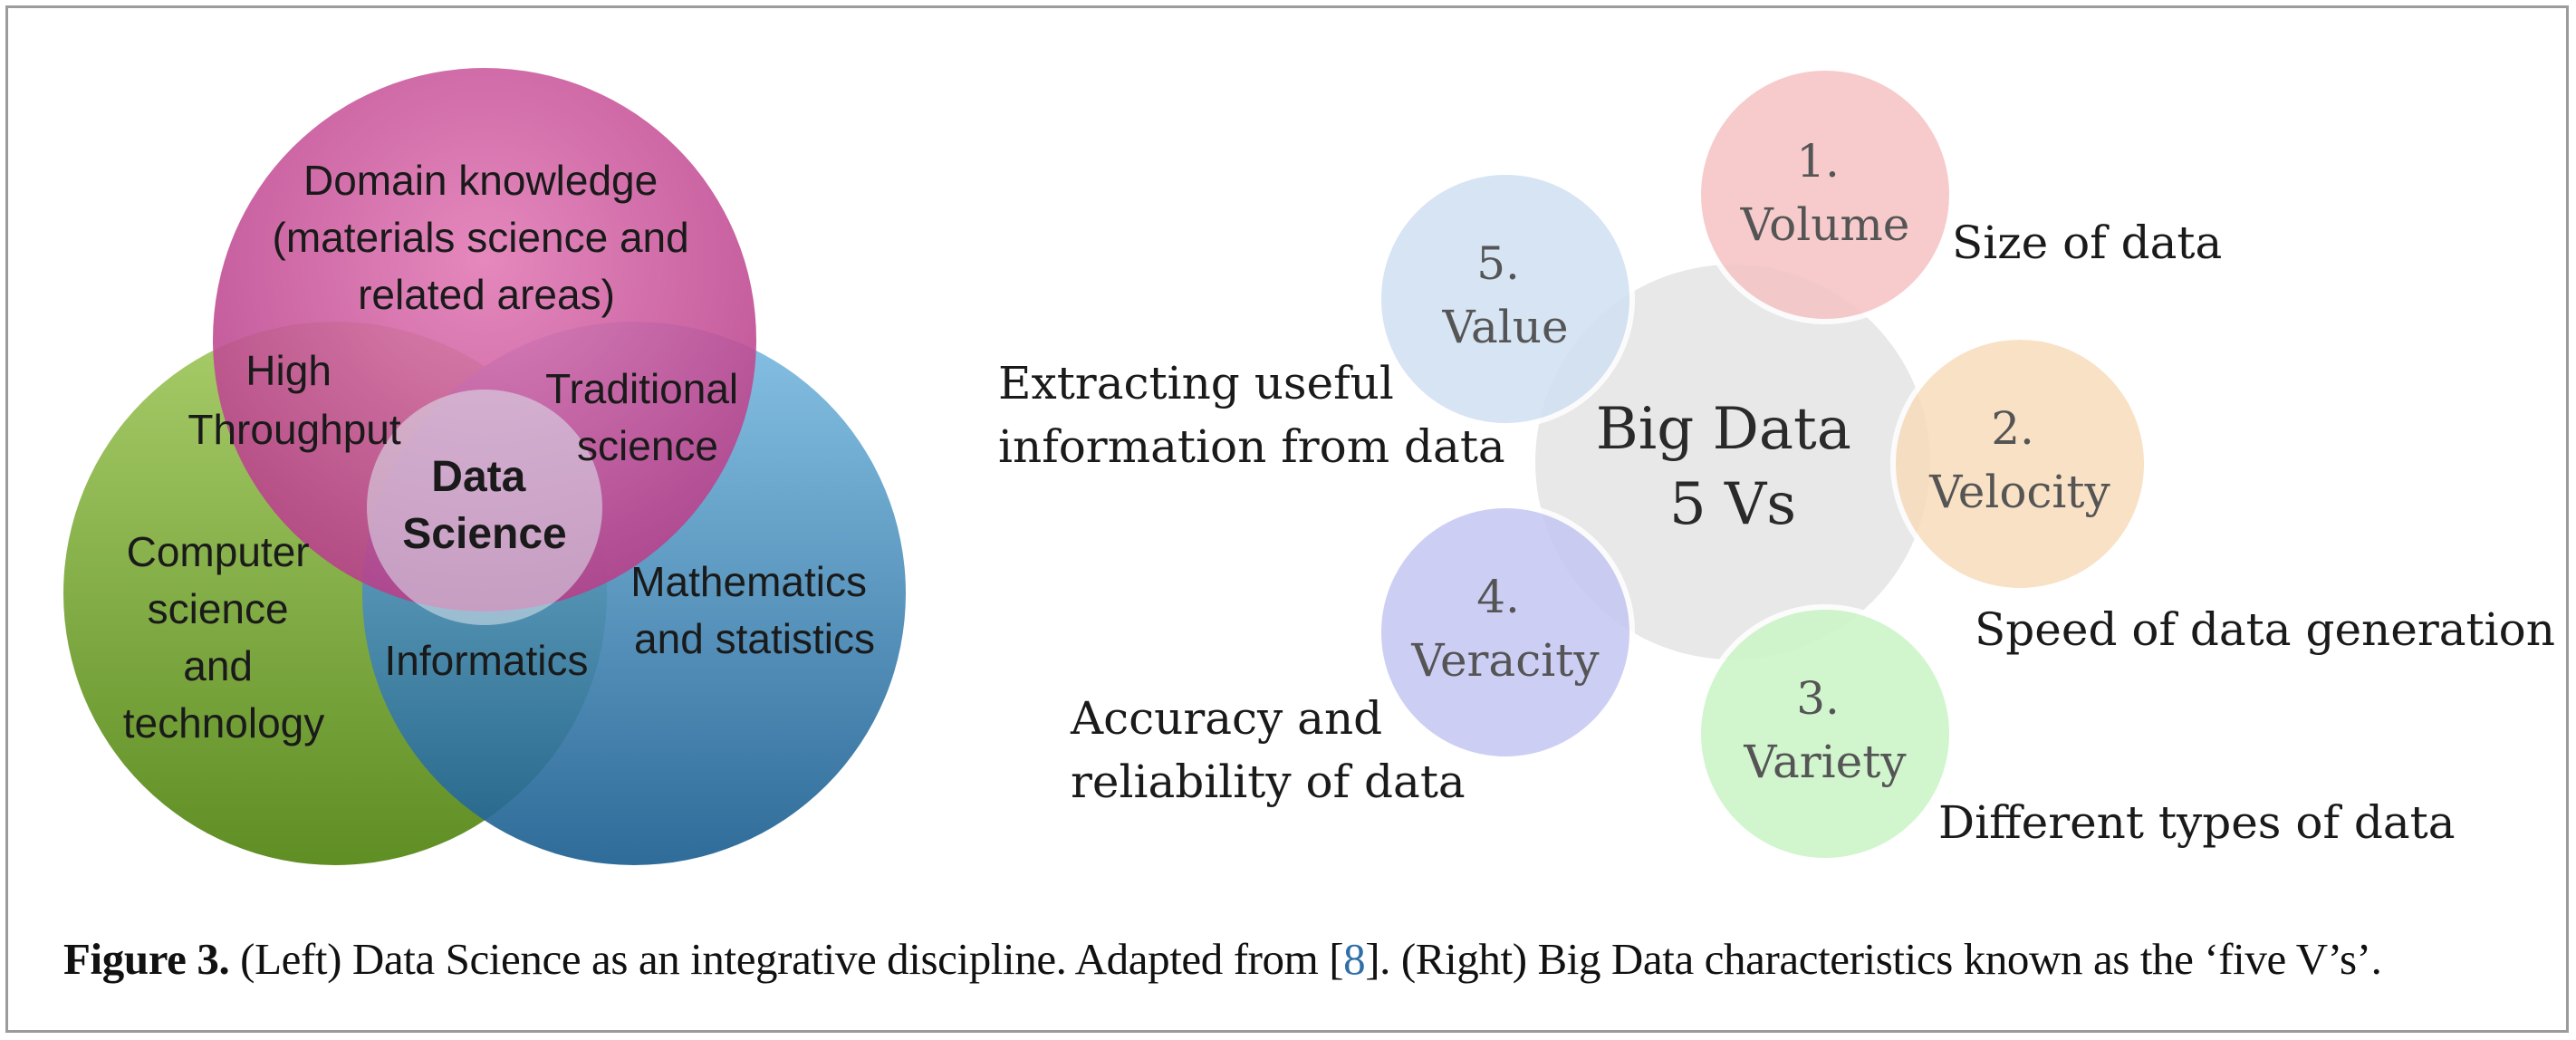 This screenshot has width=2576, height=1040. I want to click on big-data-center-label: Big Data 5 Vs, so click(1733, 467).